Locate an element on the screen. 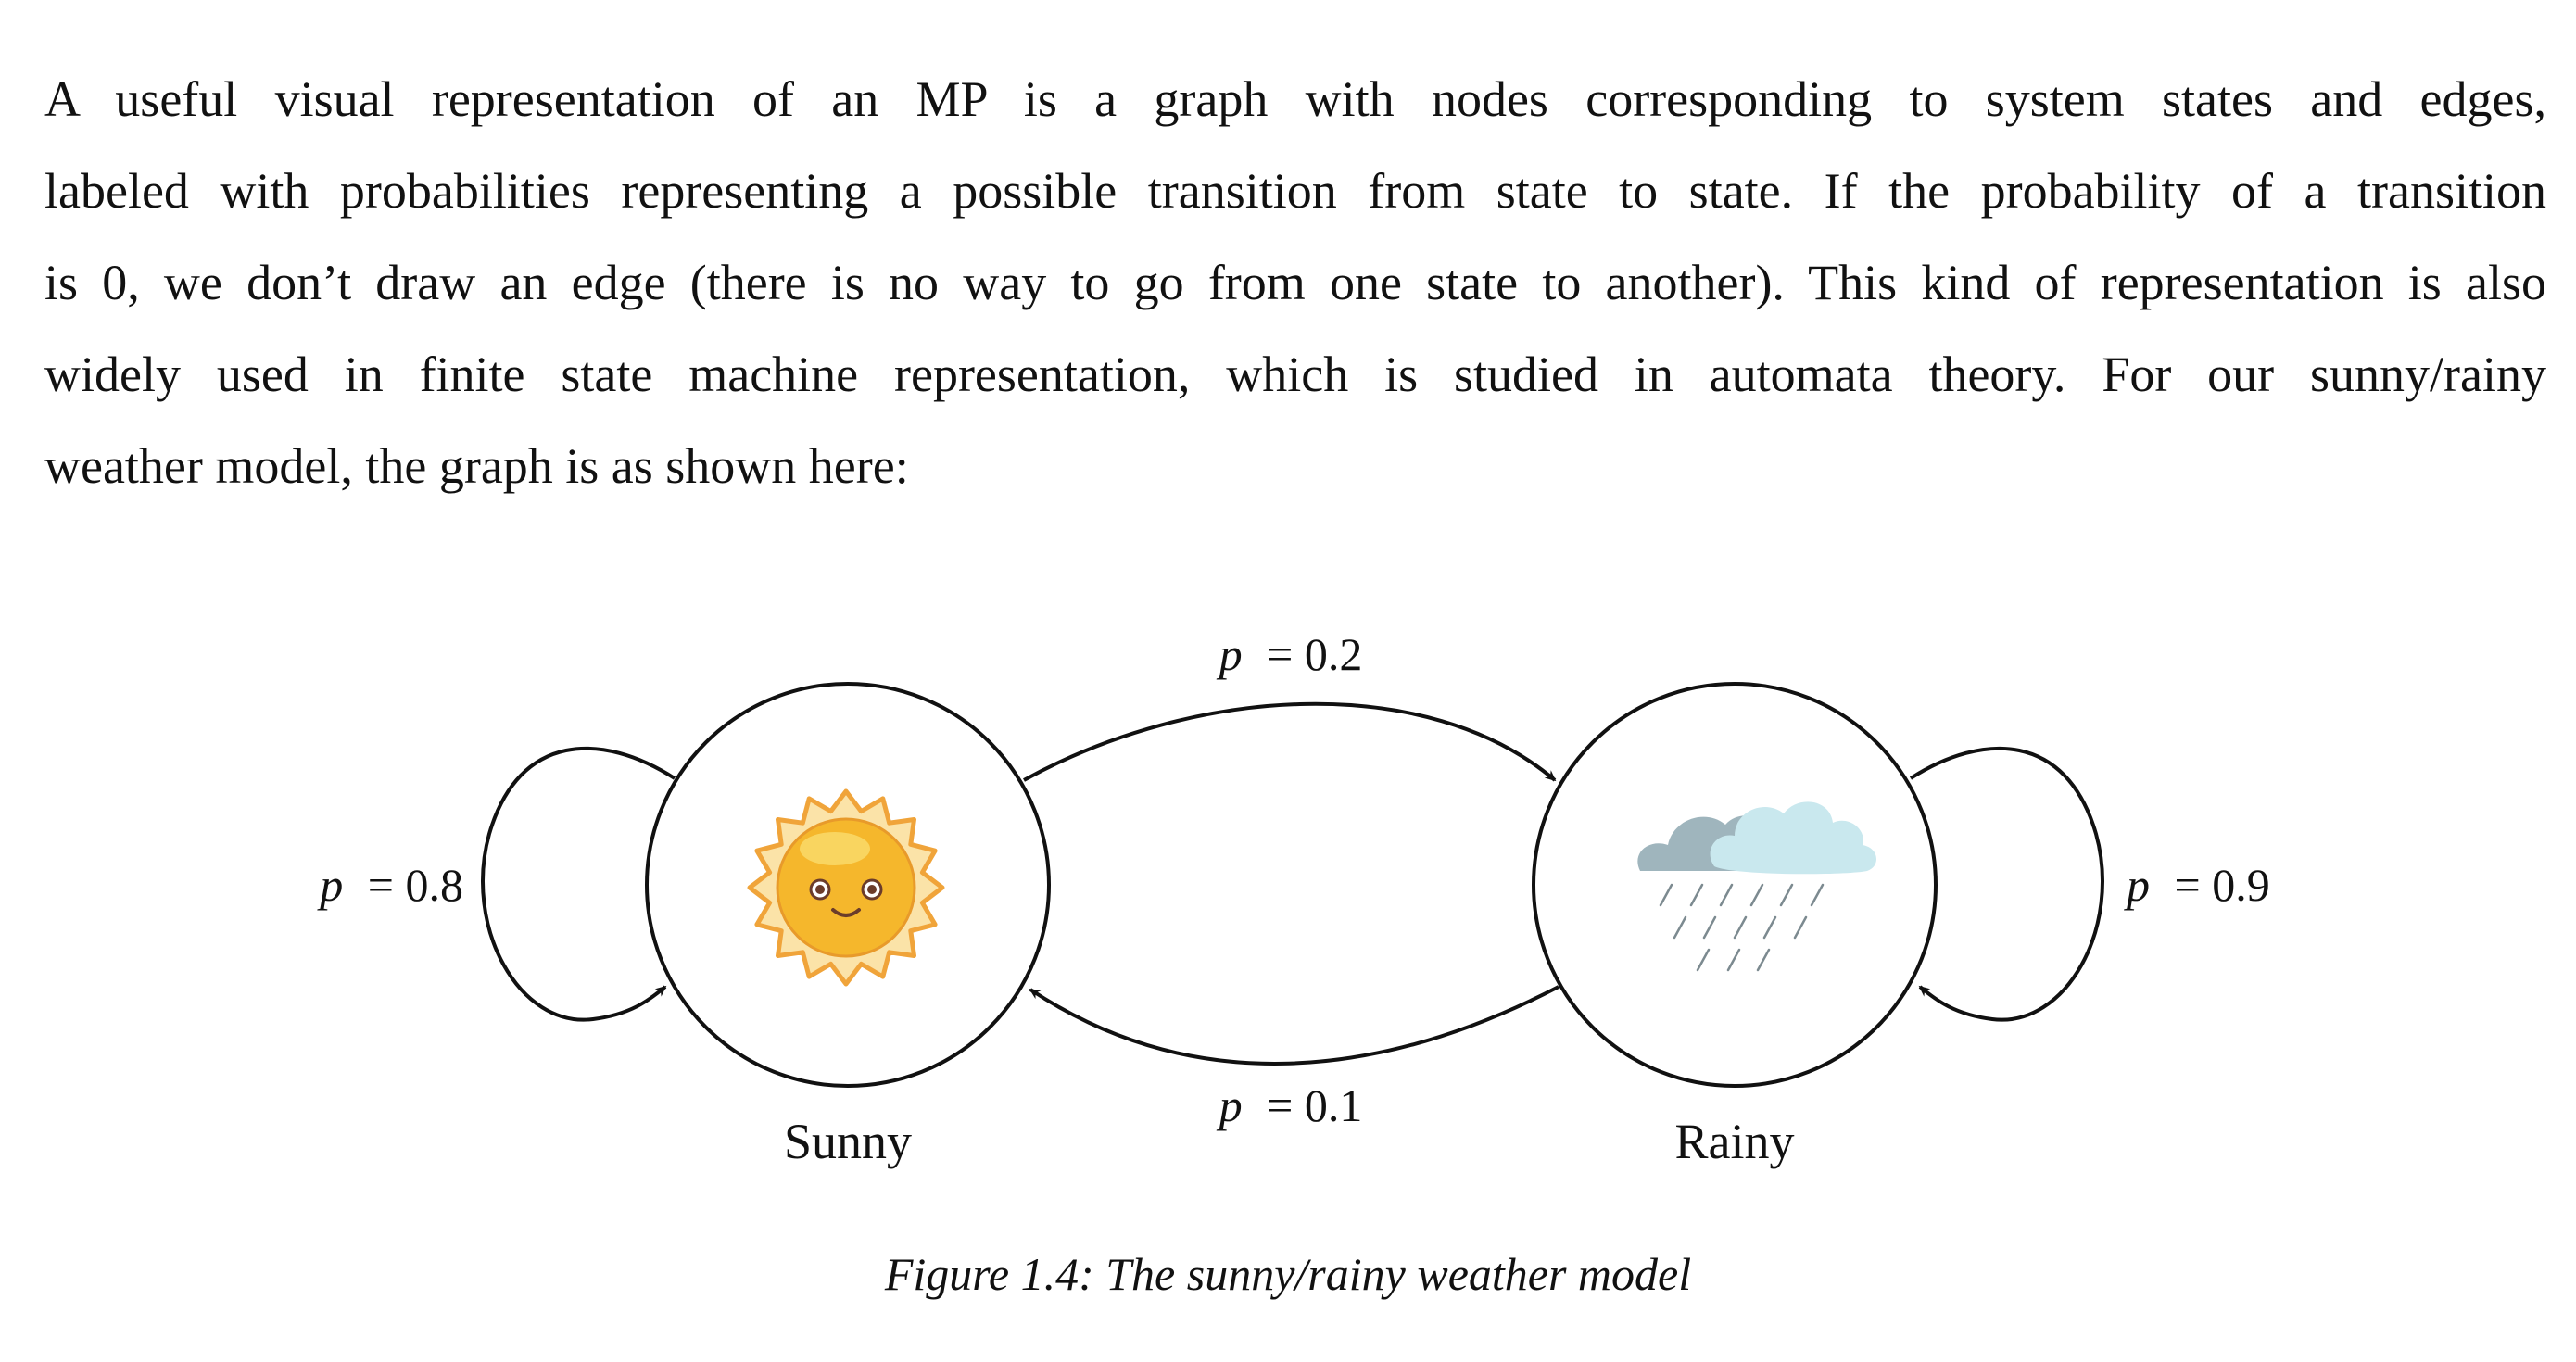 This screenshot has height=1362, width=2576. probability-value: = 0.1 is located at coordinates (1314, 1105).